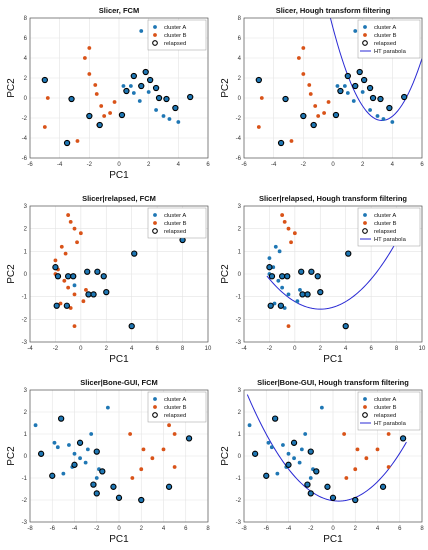 This screenshot has height=550, width=428. I want to click on y-tick-label: 1, so click(26, 435).